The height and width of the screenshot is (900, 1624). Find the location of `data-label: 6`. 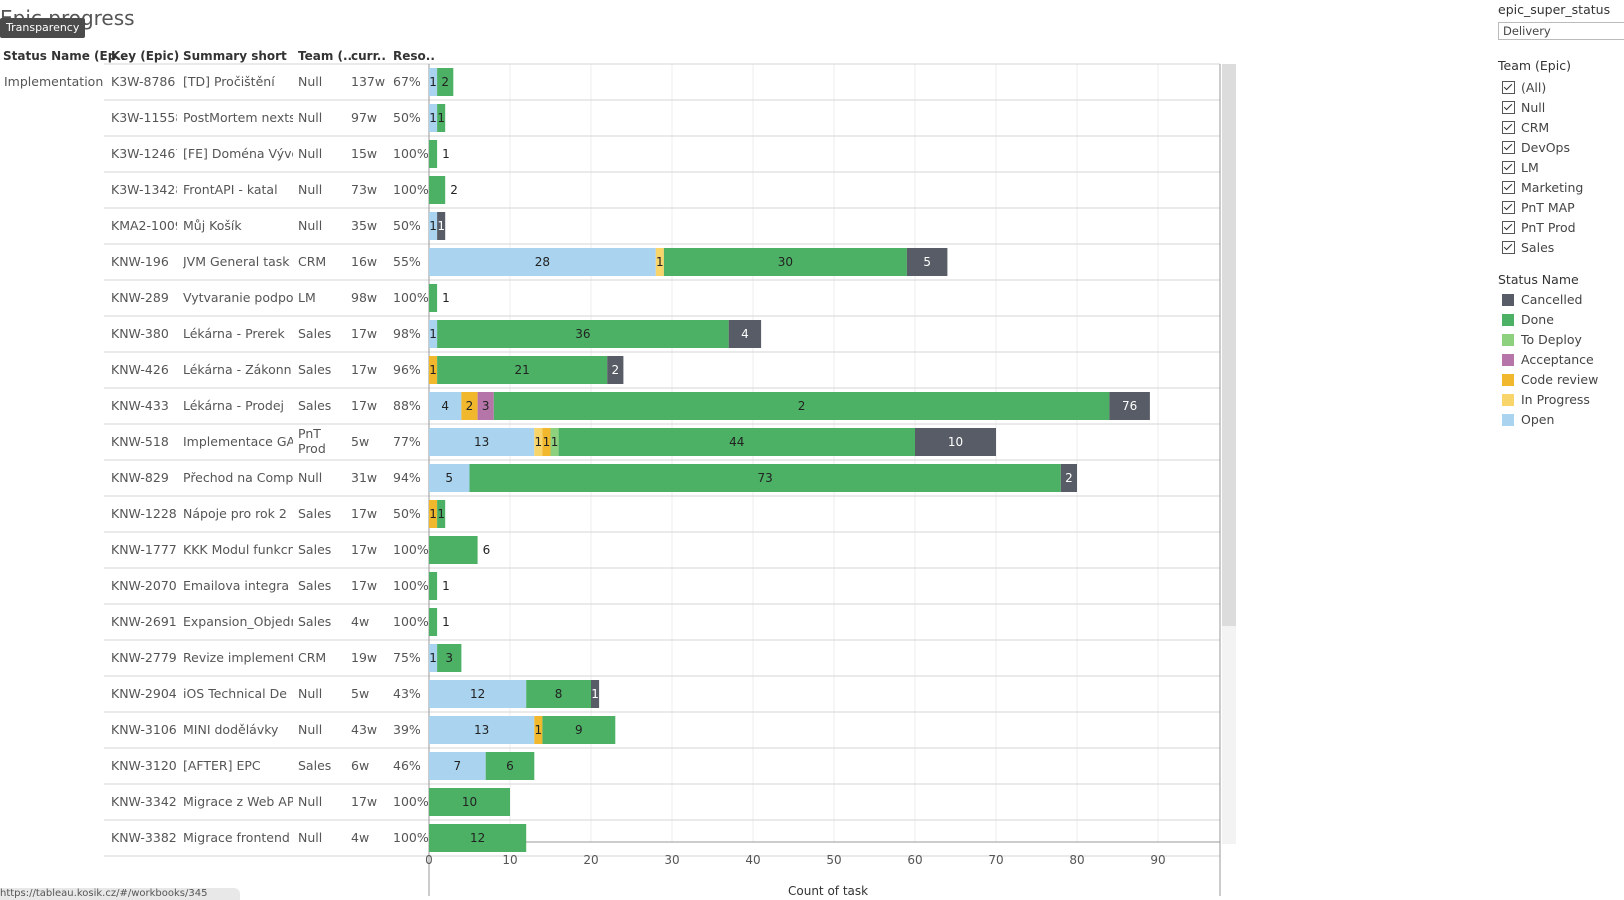

data-label: 6 is located at coordinates (487, 550).